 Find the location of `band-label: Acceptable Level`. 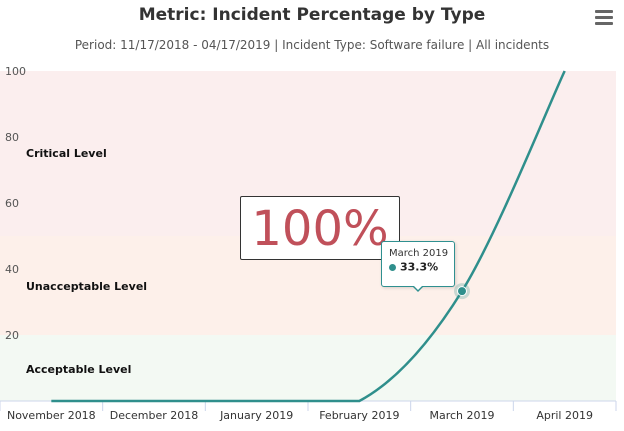

band-label: Acceptable Level is located at coordinates (78, 369).